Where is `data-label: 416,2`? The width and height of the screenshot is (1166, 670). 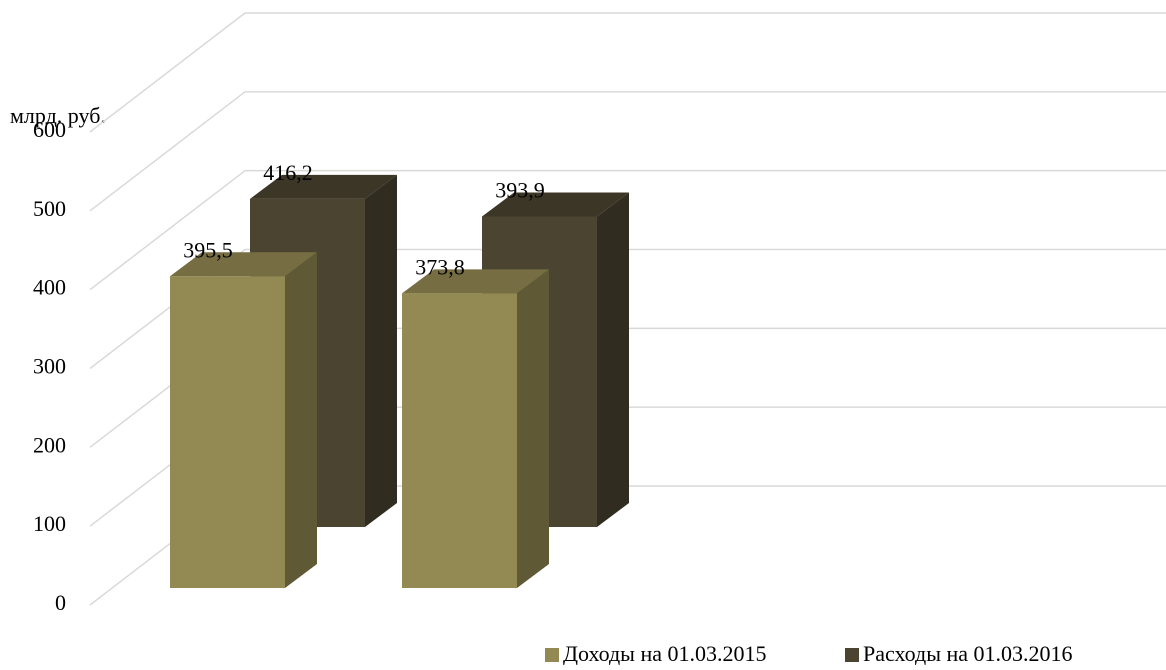 data-label: 416,2 is located at coordinates (288, 172).